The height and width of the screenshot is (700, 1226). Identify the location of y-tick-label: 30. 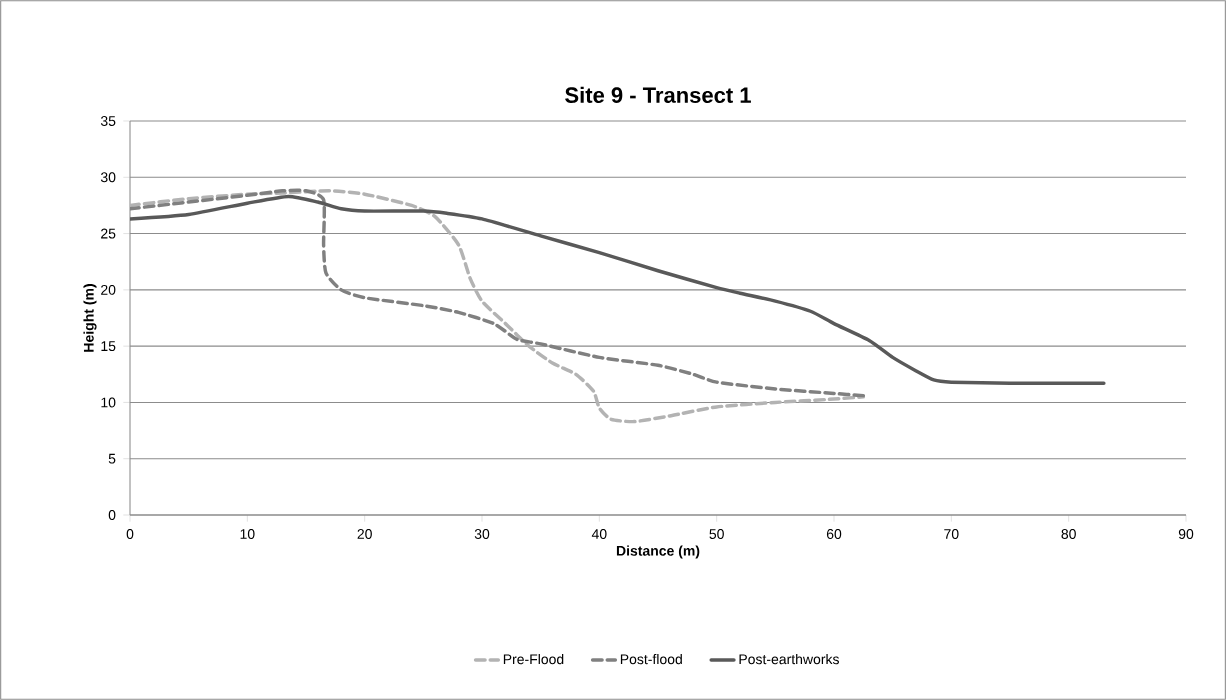
(108, 177).